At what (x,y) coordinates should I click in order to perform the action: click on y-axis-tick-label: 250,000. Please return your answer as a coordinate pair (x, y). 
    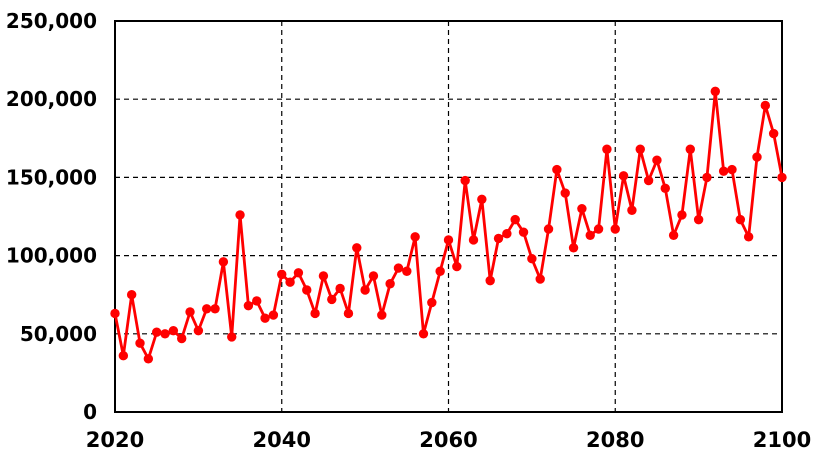
    Looking at the image, I should click on (51, 21).